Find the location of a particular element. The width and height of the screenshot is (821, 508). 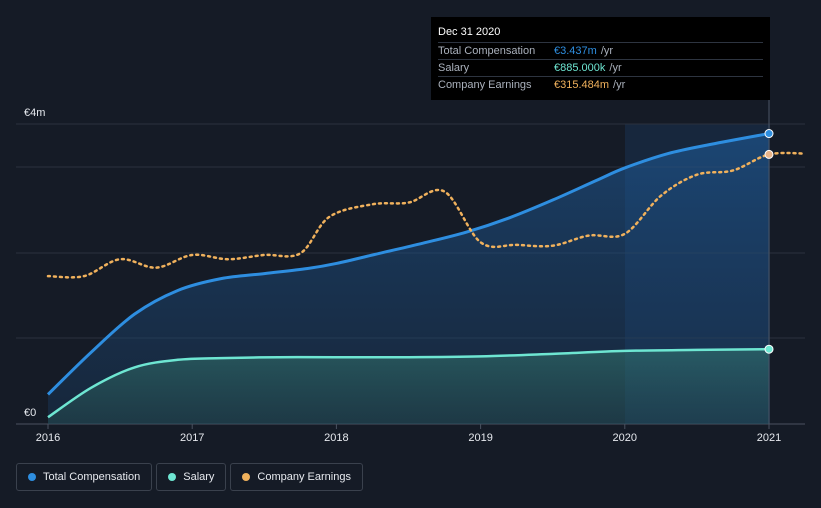

legend-item-company-earnings: Company Earnings is located at coordinates (296, 477).